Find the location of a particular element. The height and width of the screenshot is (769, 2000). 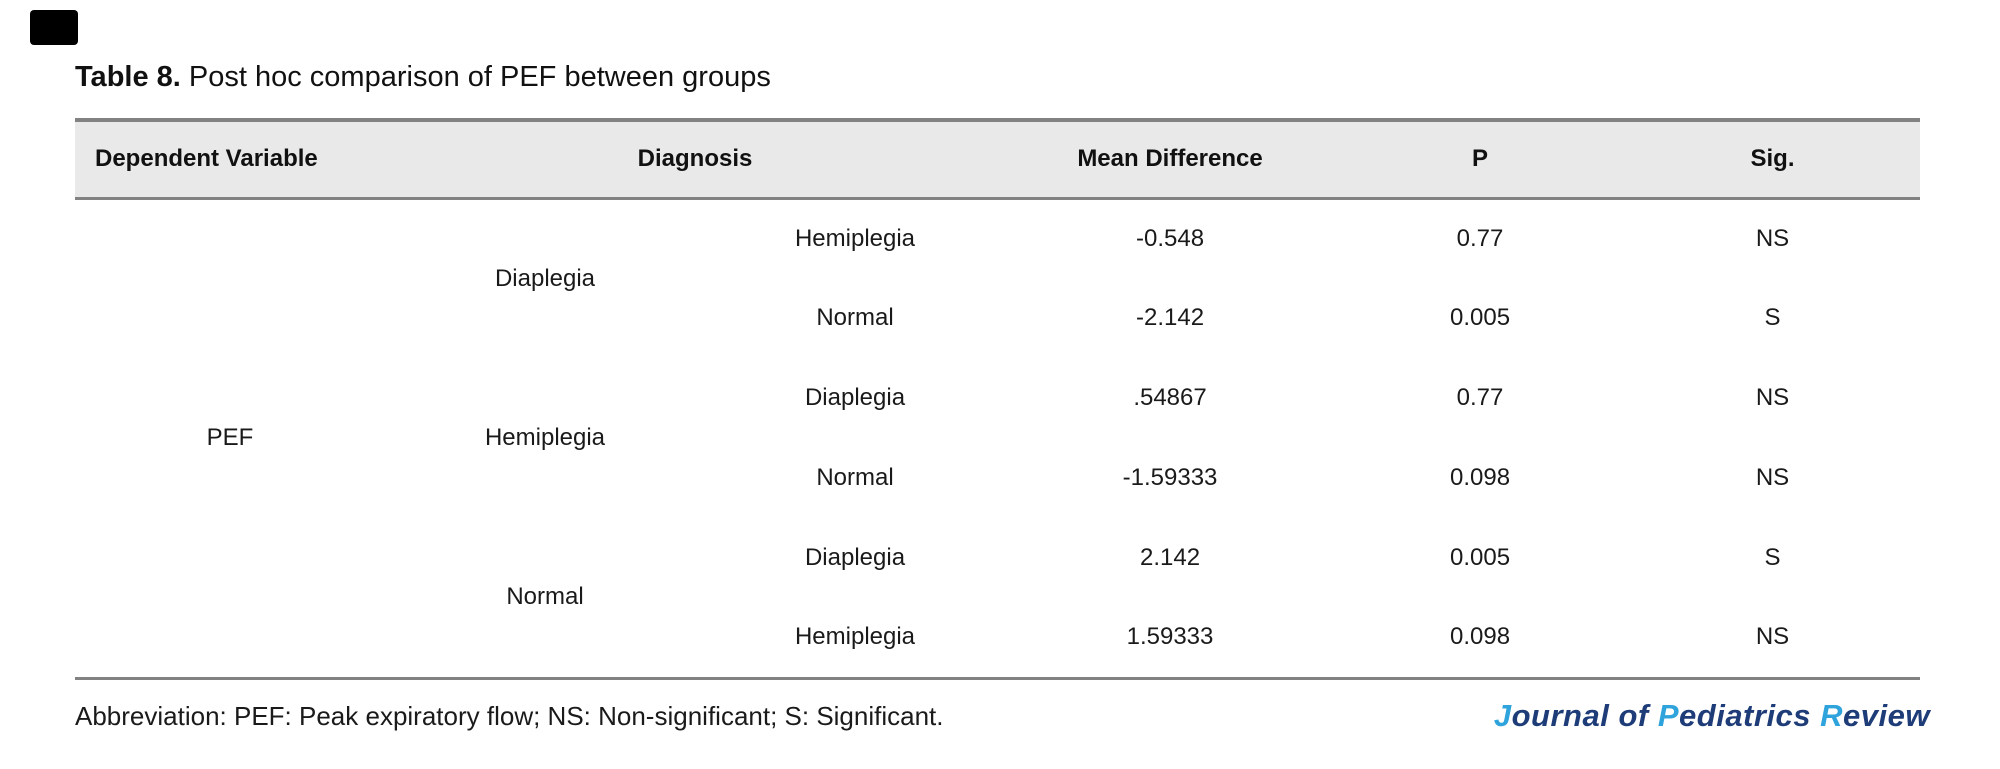

logo-word-eview: eview is located at coordinates (1886, 715).